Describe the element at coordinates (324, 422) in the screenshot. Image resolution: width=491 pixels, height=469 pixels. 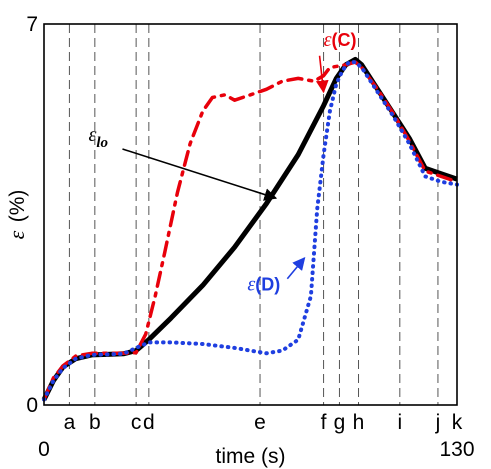
I see `event-marker-label-f: f` at that location.